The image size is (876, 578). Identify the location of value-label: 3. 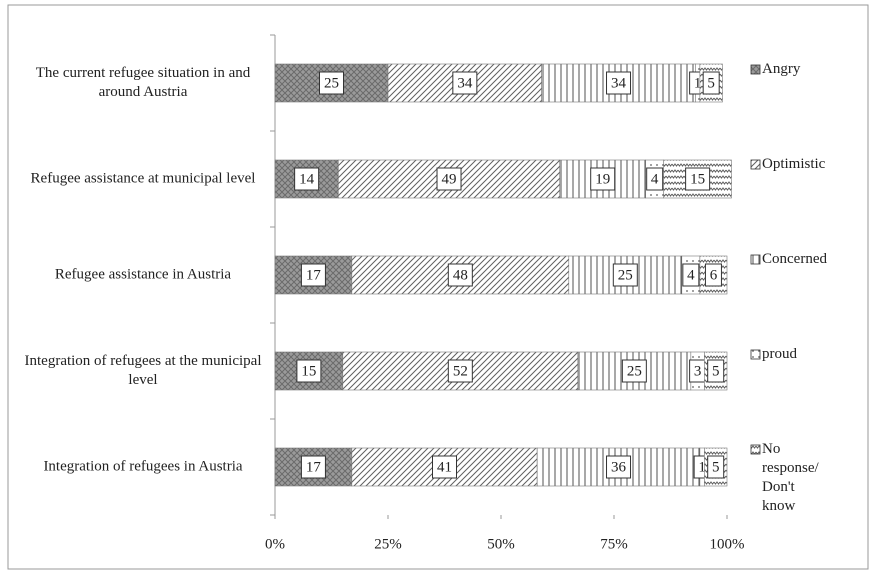
(698, 371).